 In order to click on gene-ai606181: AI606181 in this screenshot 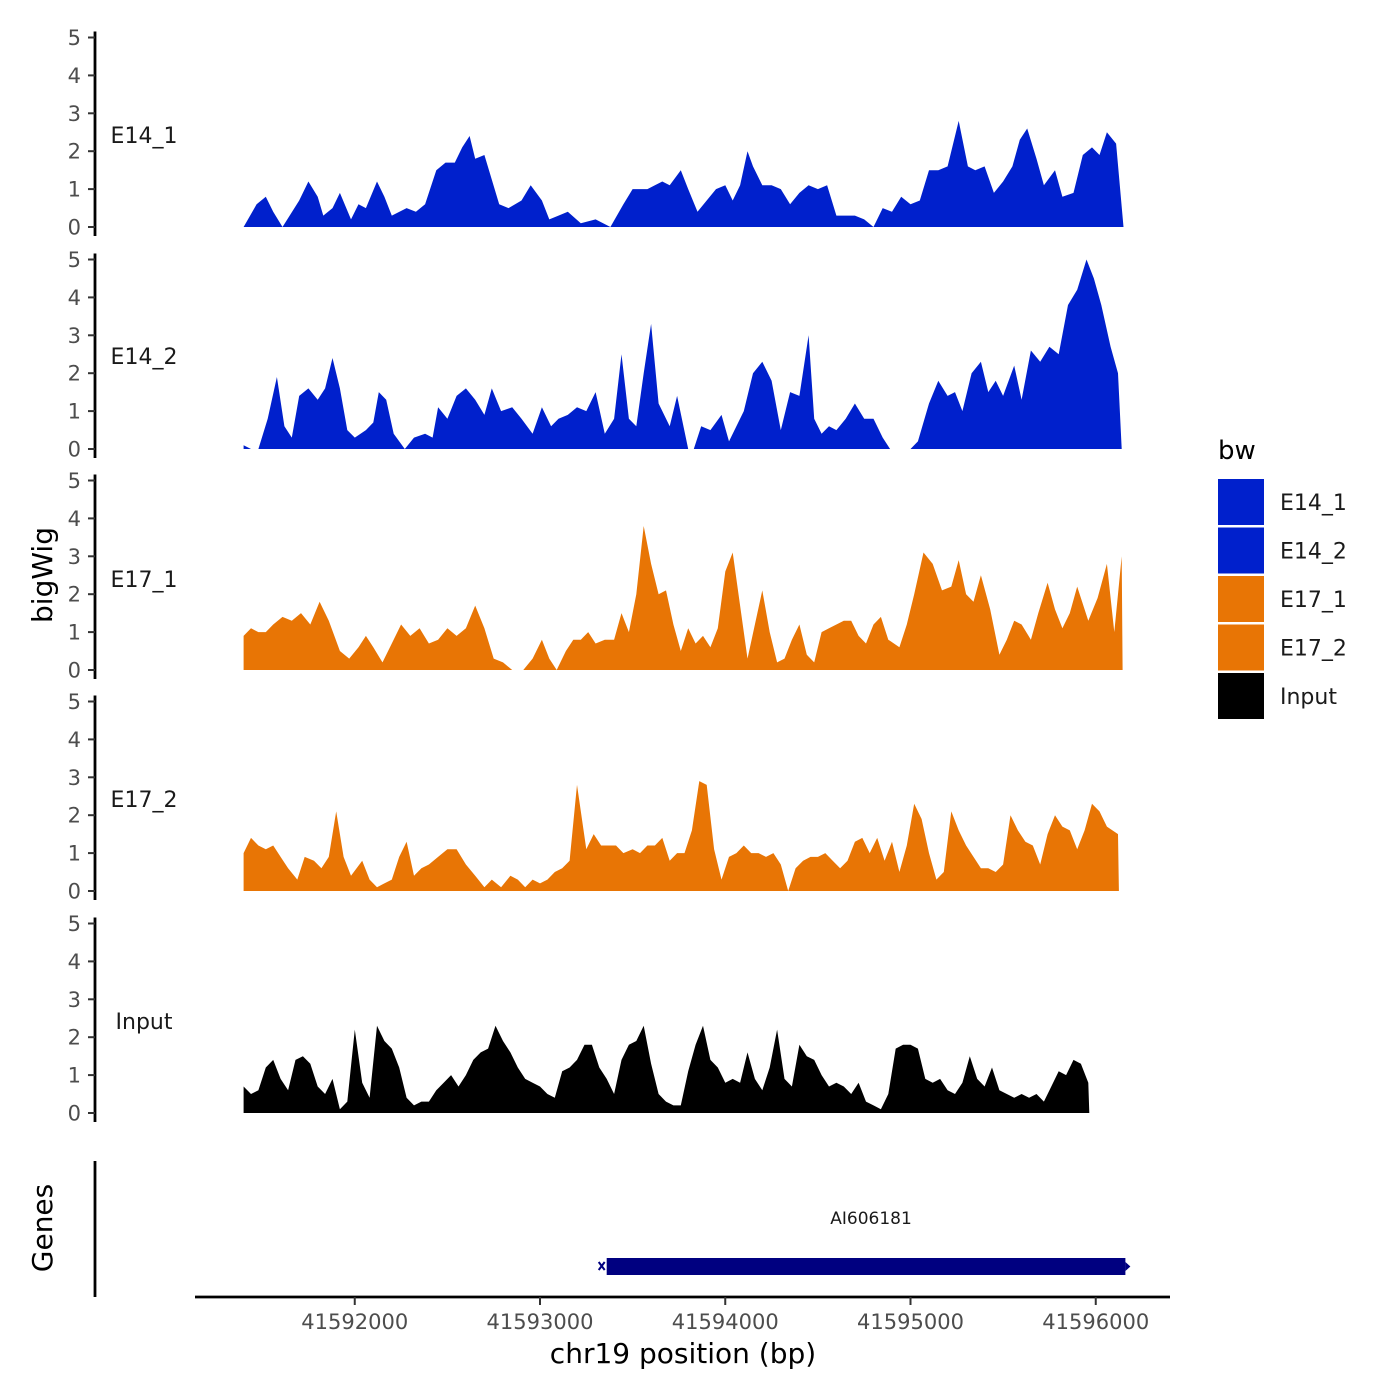, I will do `click(864, 1242)`.